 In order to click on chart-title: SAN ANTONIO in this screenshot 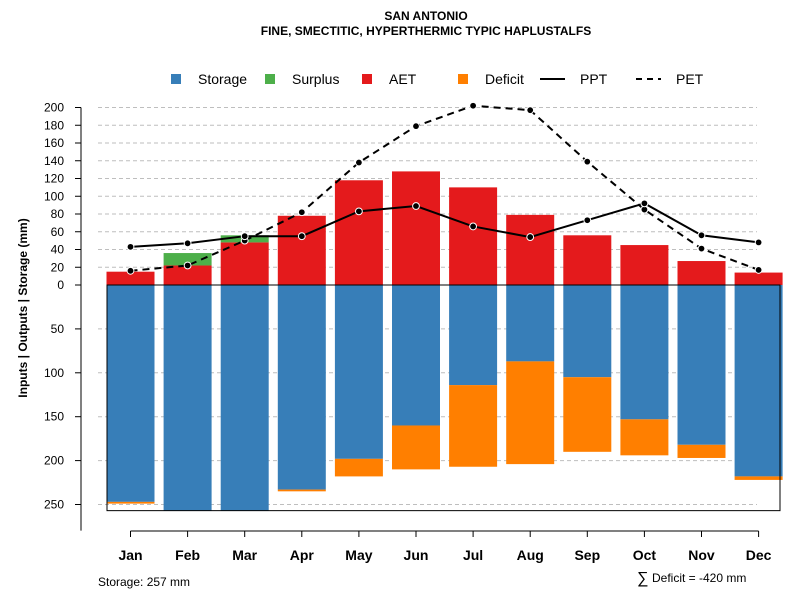, I will do `click(425, 16)`.